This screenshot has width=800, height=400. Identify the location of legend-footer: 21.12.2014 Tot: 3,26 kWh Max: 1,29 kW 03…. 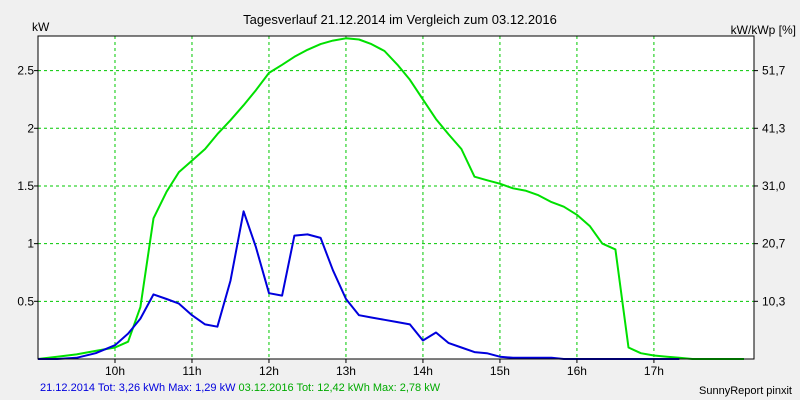
(240, 388).